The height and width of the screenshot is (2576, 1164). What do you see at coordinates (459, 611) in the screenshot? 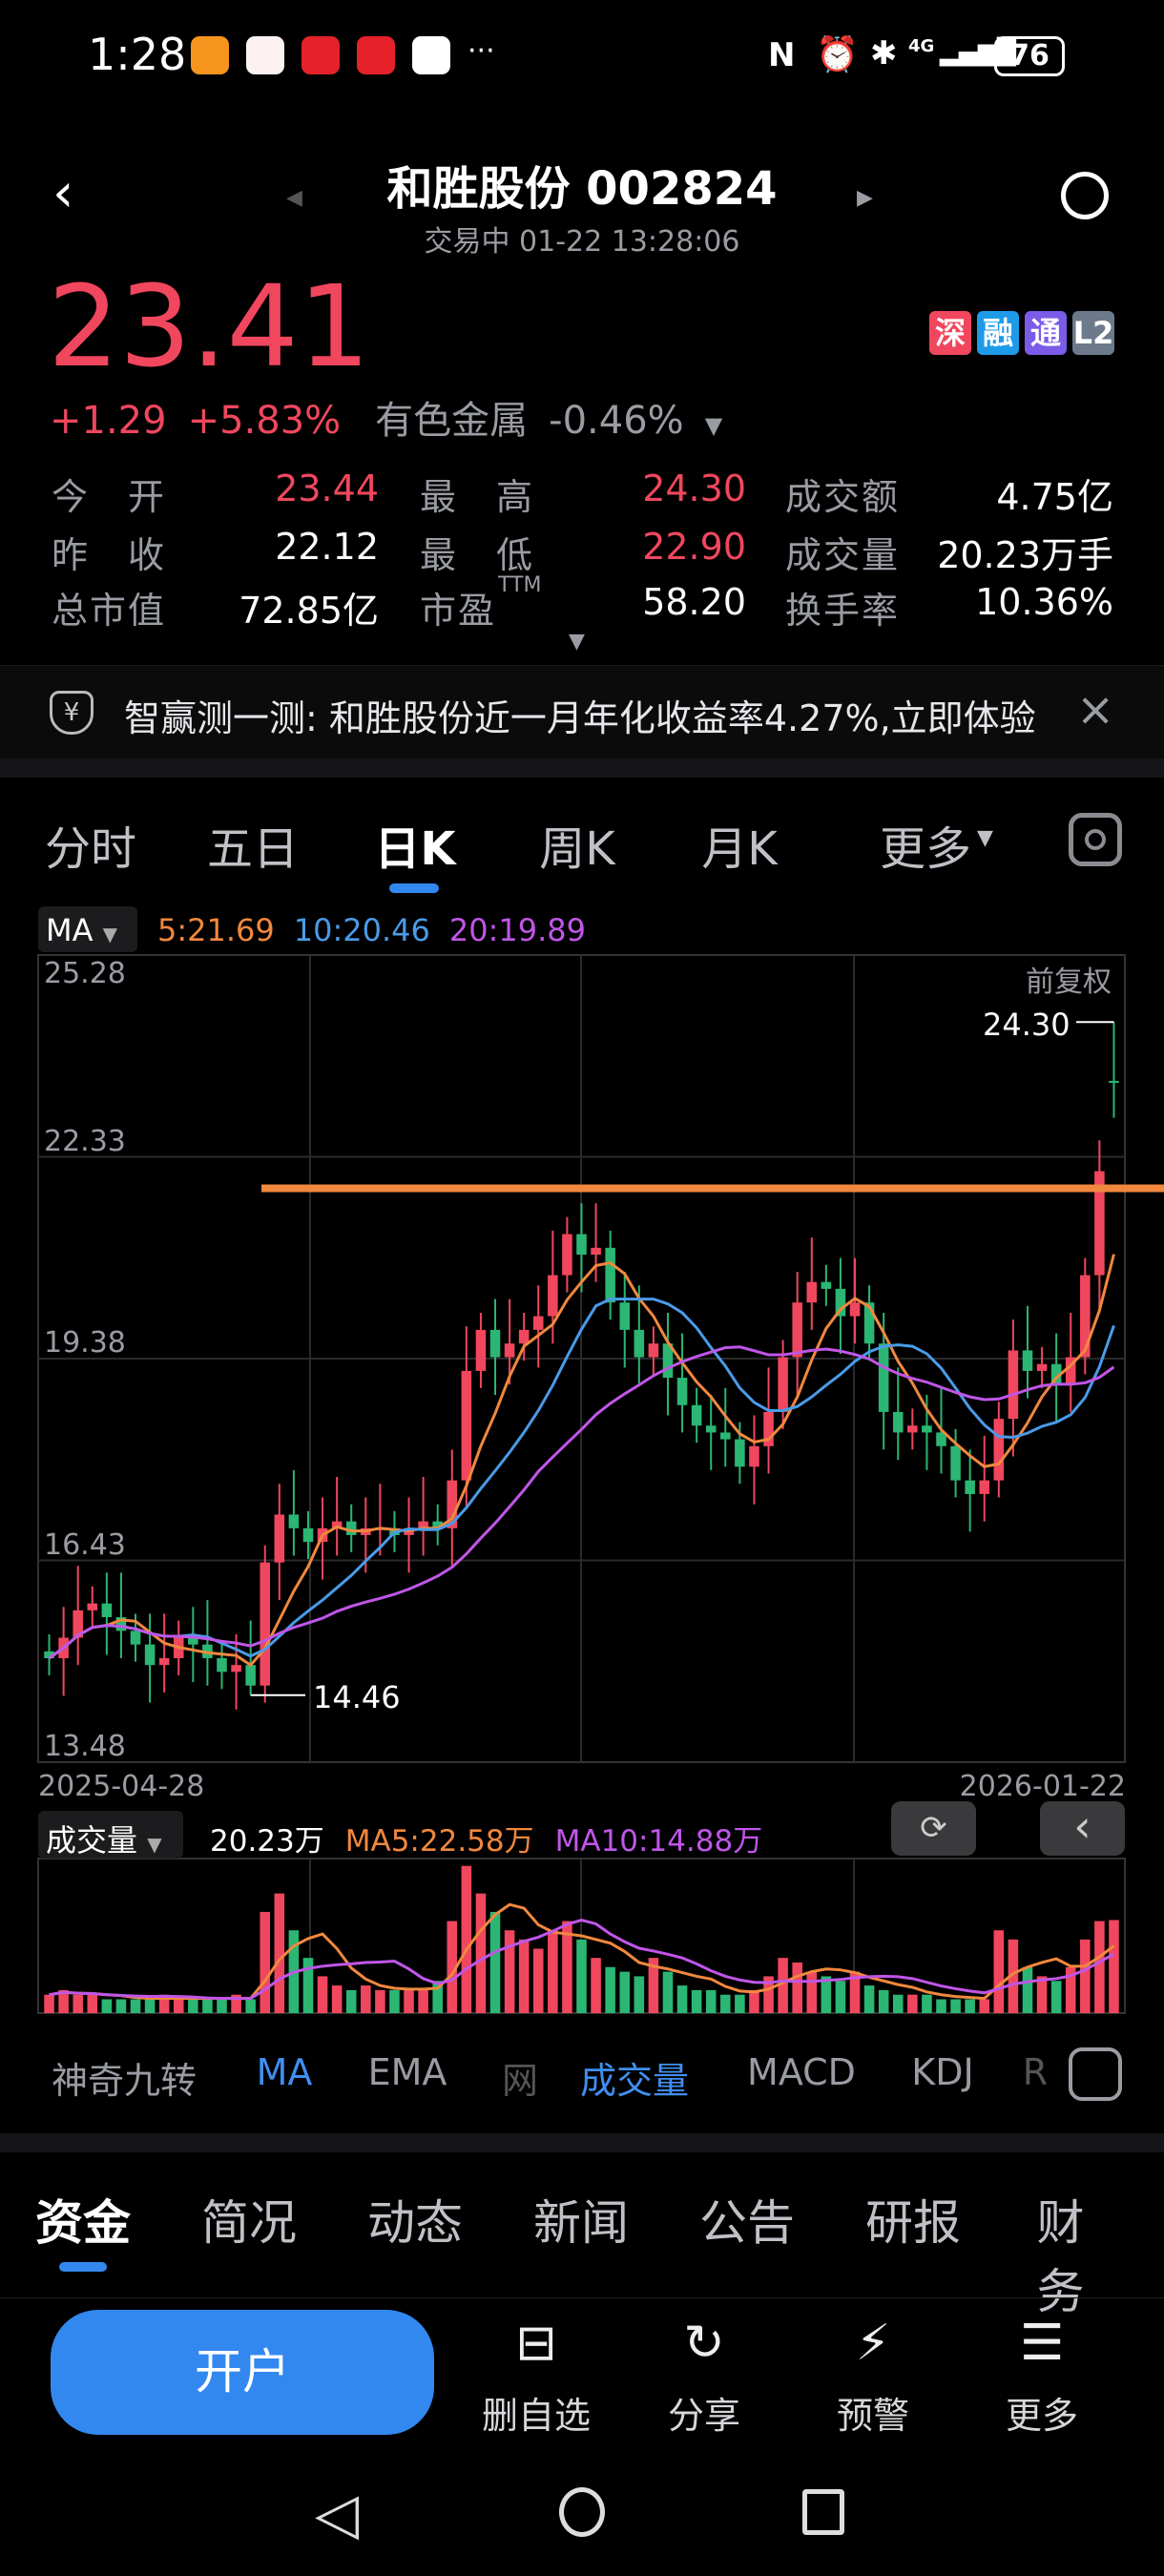
I see `stat-label: 市盈` at bounding box center [459, 611].